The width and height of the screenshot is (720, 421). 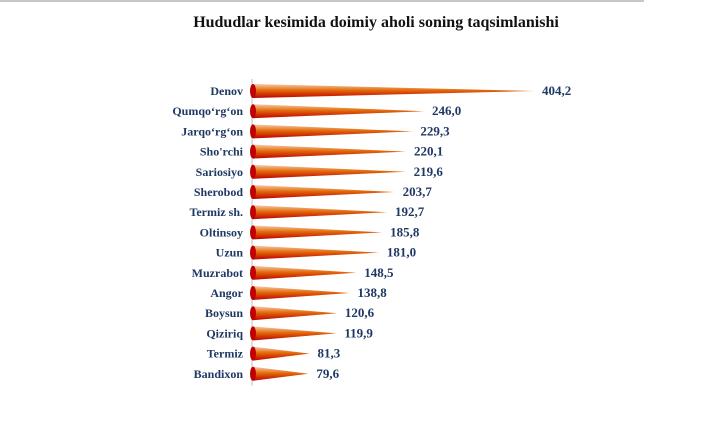 What do you see at coordinates (207, 111) in the screenshot?
I see `category-label: Qumqo‘rg‘on` at bounding box center [207, 111].